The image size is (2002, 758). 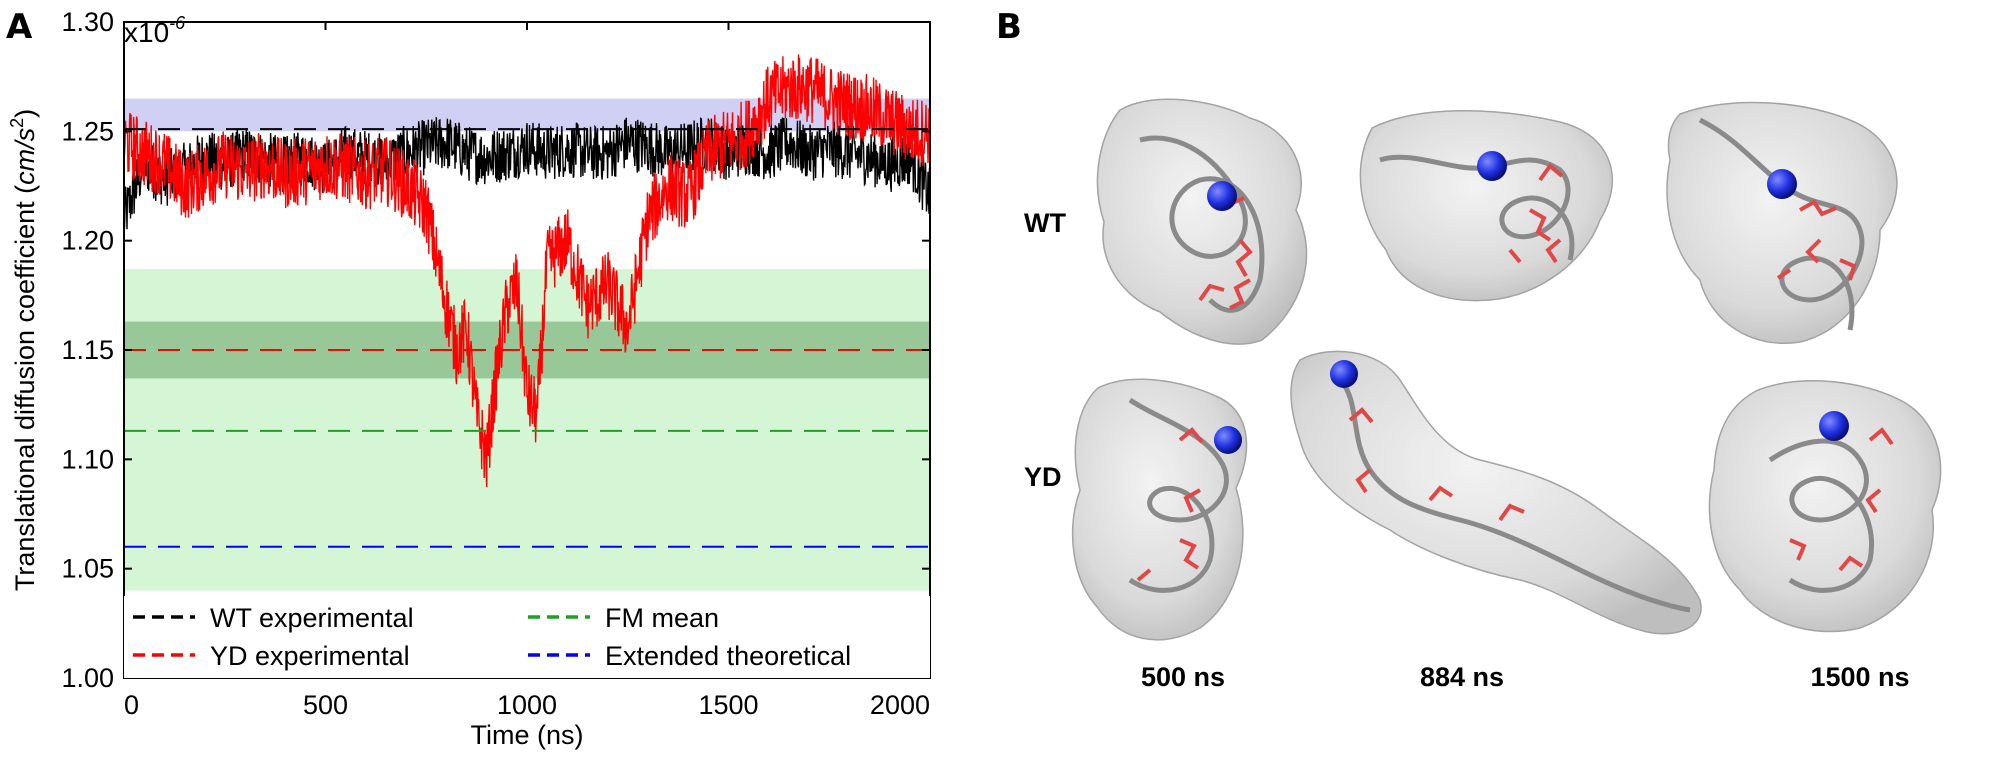 I want to click on row-label-wt: WT, so click(x=1045, y=223).